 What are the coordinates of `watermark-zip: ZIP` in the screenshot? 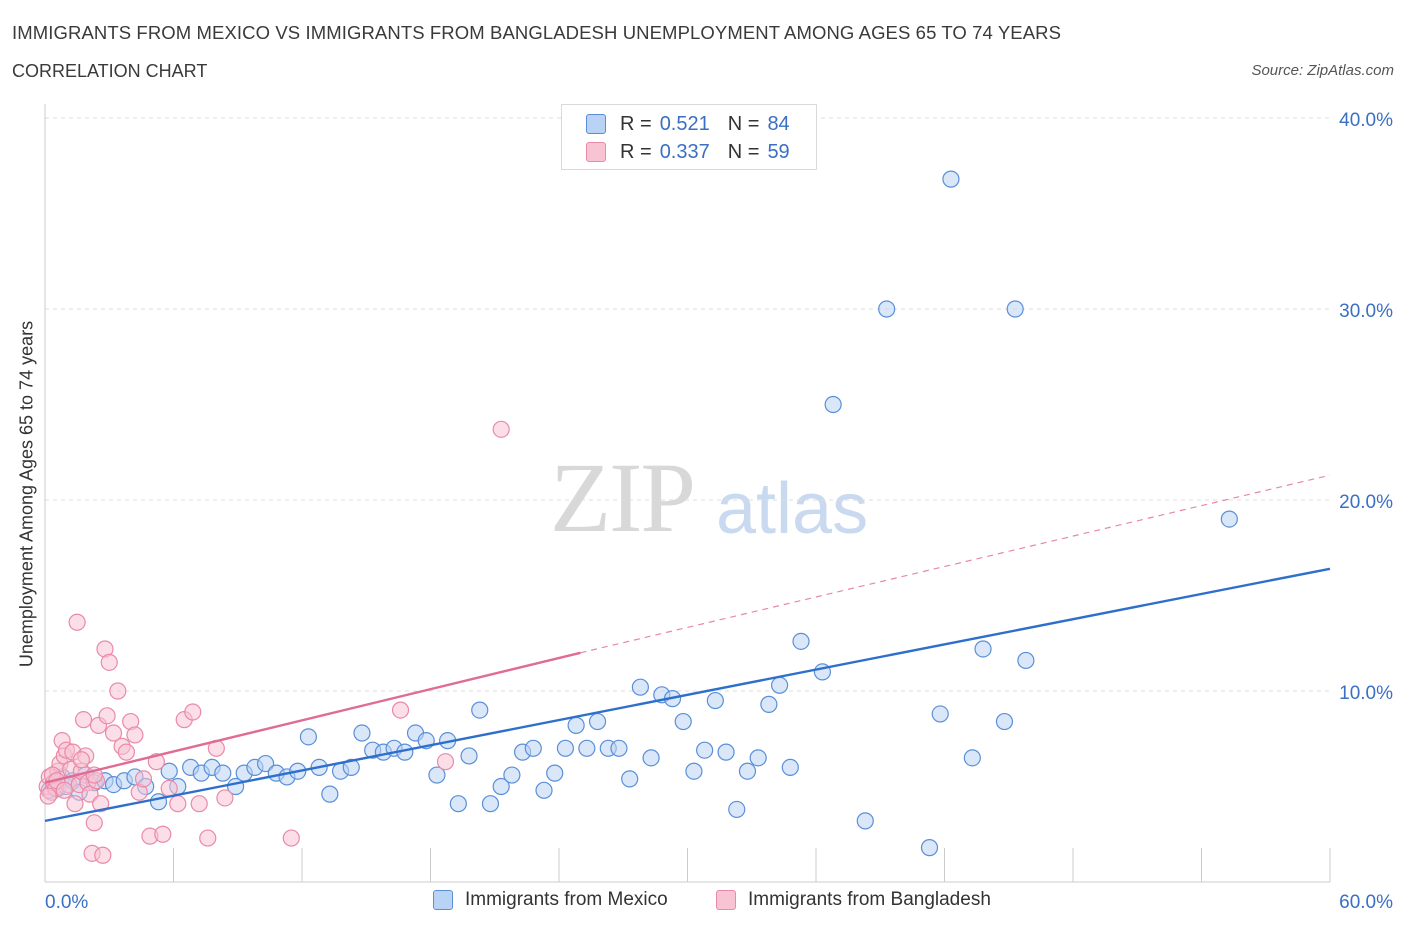 It's located at (623, 497).